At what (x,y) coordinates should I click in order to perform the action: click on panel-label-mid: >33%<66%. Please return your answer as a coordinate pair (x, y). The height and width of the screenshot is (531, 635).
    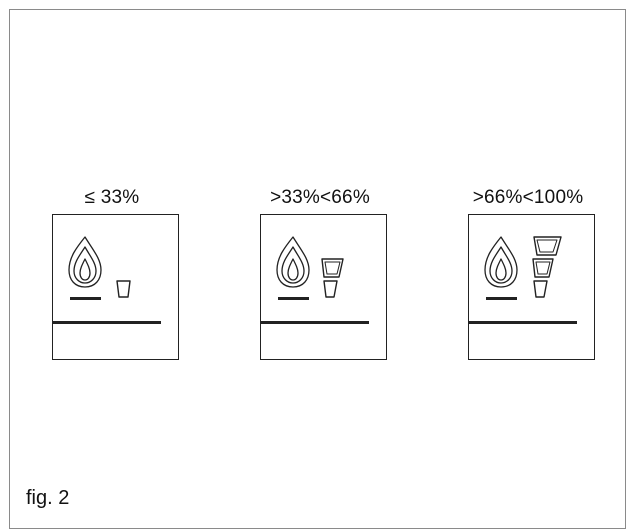
    Looking at the image, I should click on (320, 197).